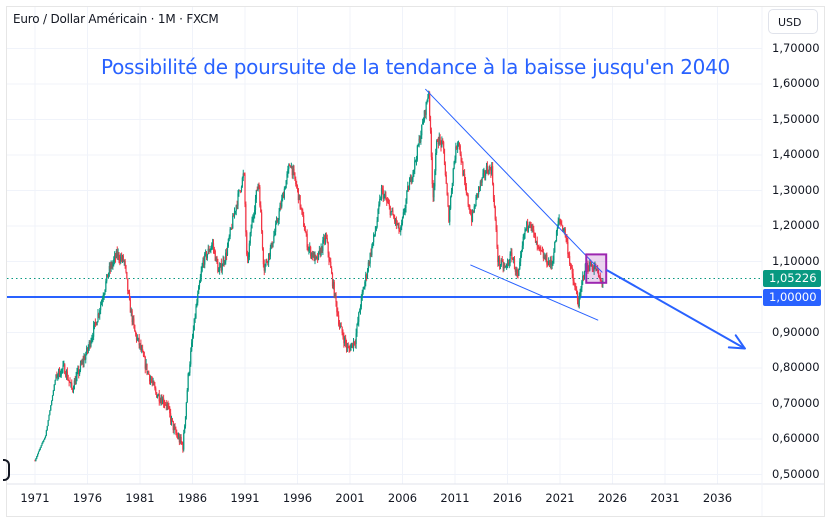  Describe the element at coordinates (796, 47) in the screenshot. I see `price-tick: 1,70000` at that location.